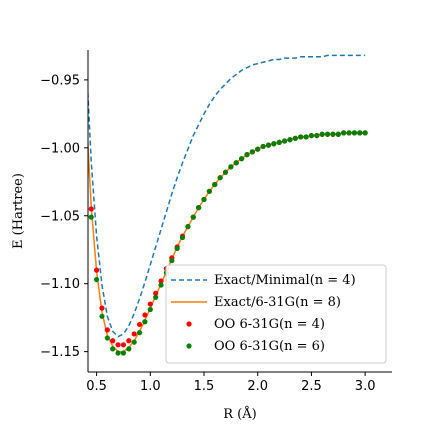 Image resolution: width=437 pixels, height=437 pixels. What do you see at coordinates (189, 324) in the screenshot?
I see `legend-swatch-oo4` at bounding box center [189, 324].